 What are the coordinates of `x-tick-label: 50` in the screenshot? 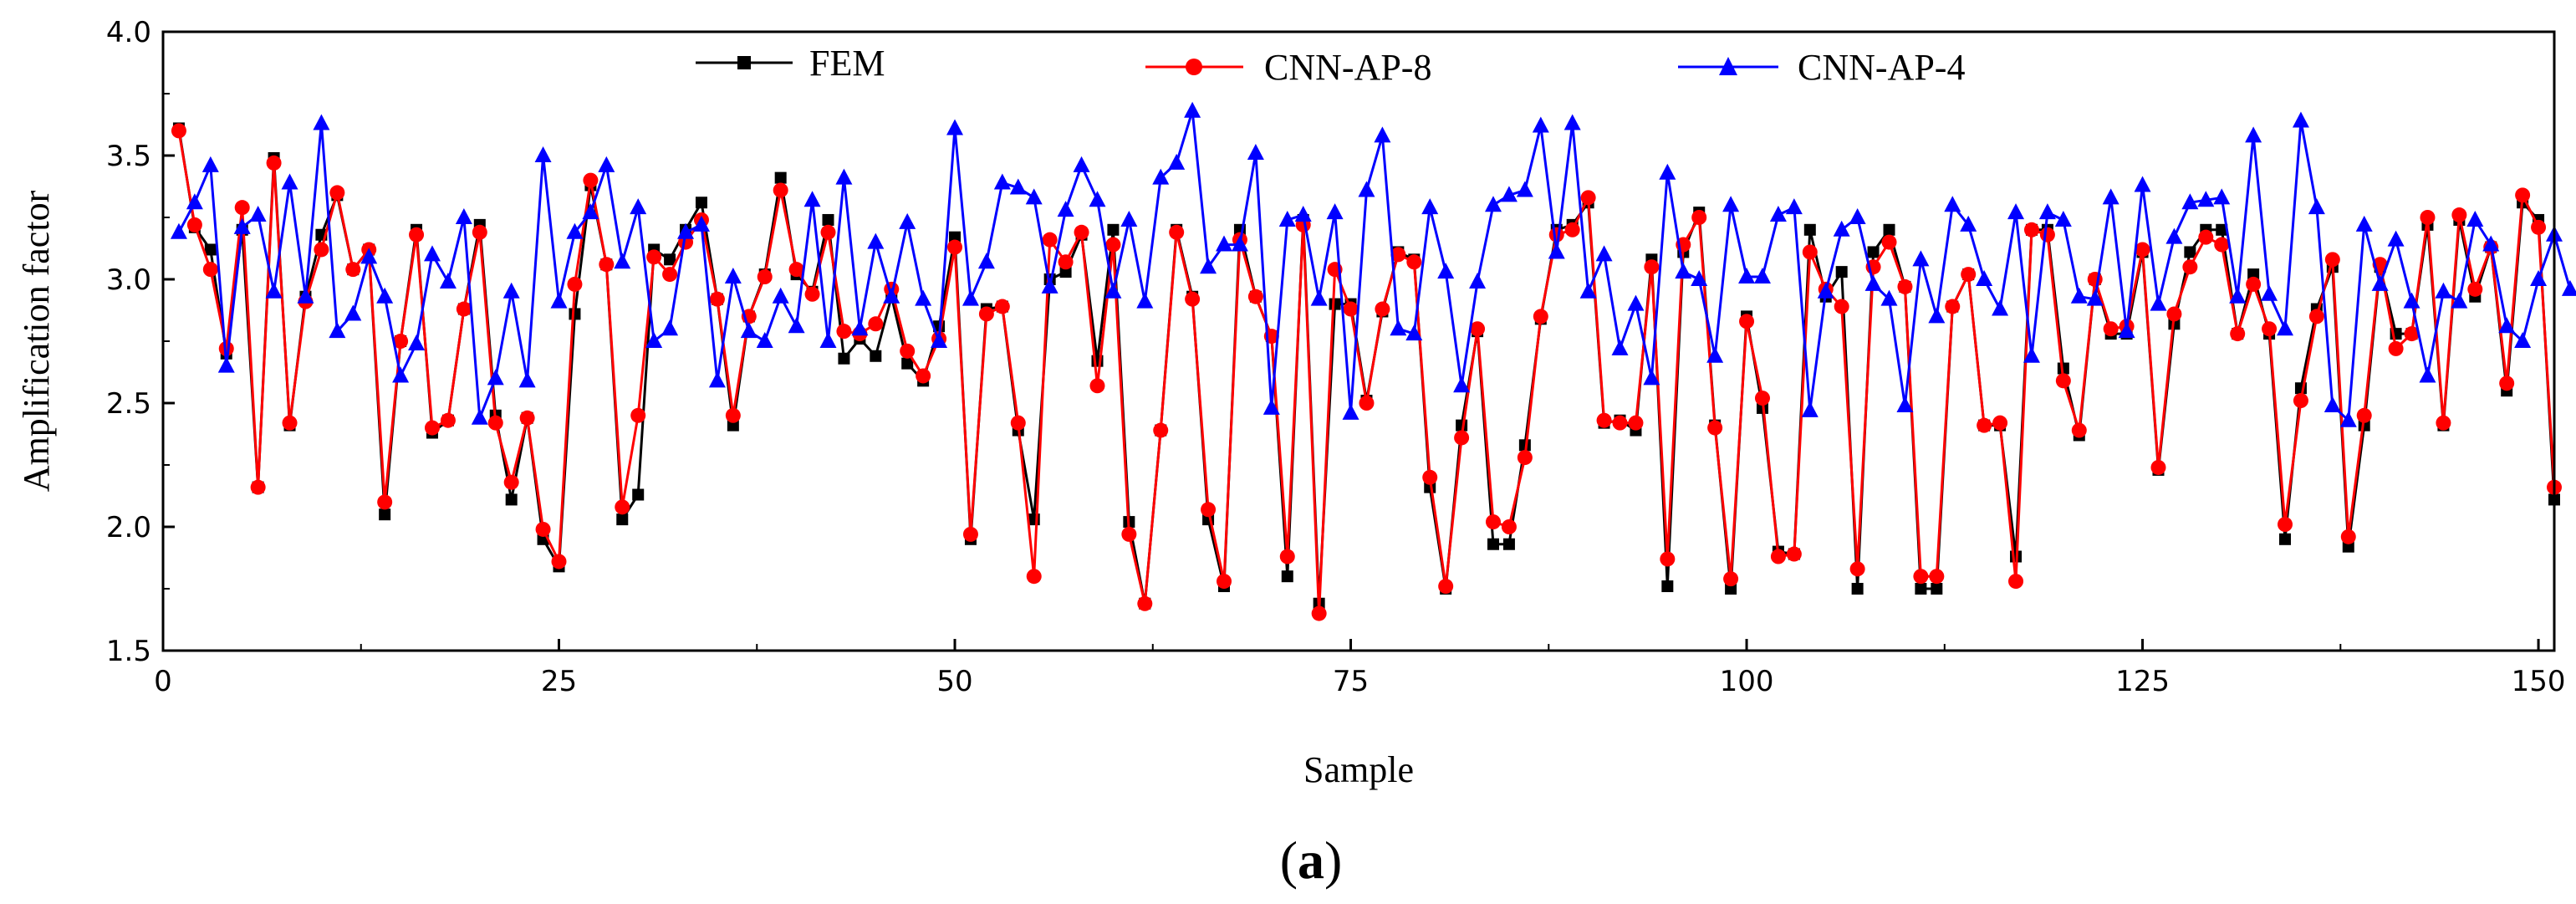 It's located at (954, 681).